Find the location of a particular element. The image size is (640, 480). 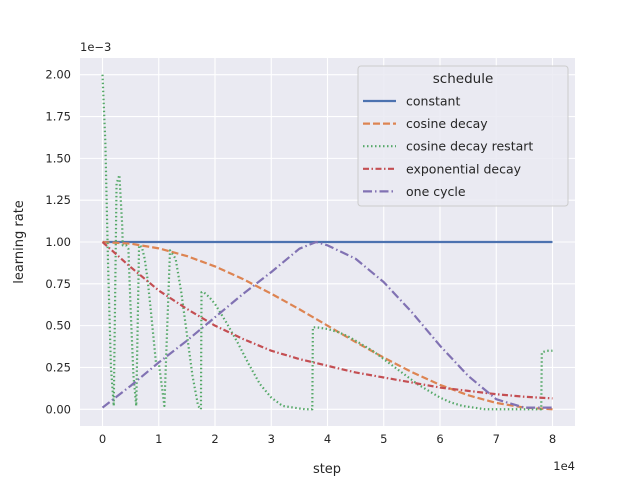

x-axis-label: step is located at coordinates (327, 469).